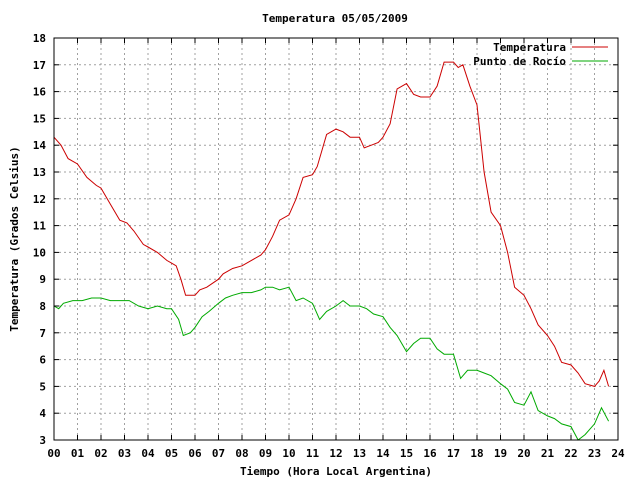  I want to click on legend-label-0: Temperatura, so click(529, 47).